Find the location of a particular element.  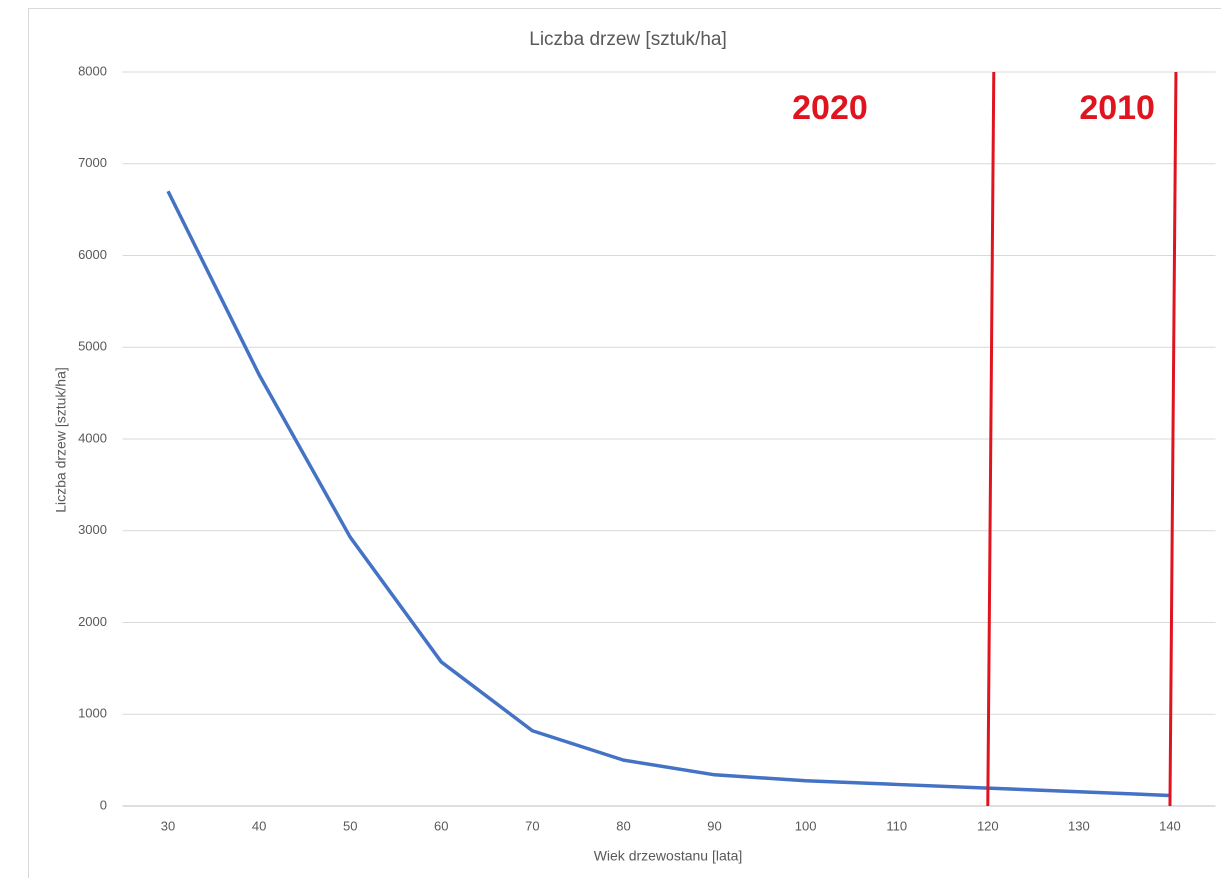

x-tick-label: 80 is located at coordinates (623, 825).